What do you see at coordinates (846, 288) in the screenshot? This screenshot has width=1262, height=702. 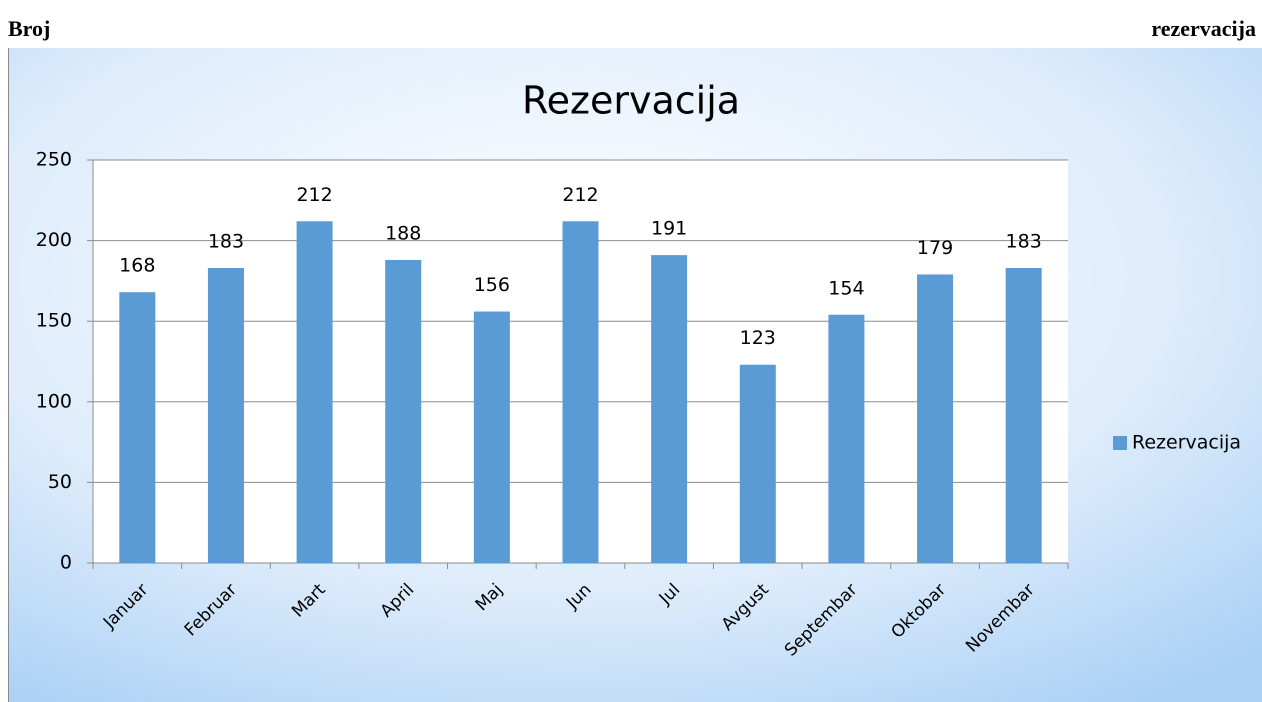 I see `data-label: 154` at bounding box center [846, 288].